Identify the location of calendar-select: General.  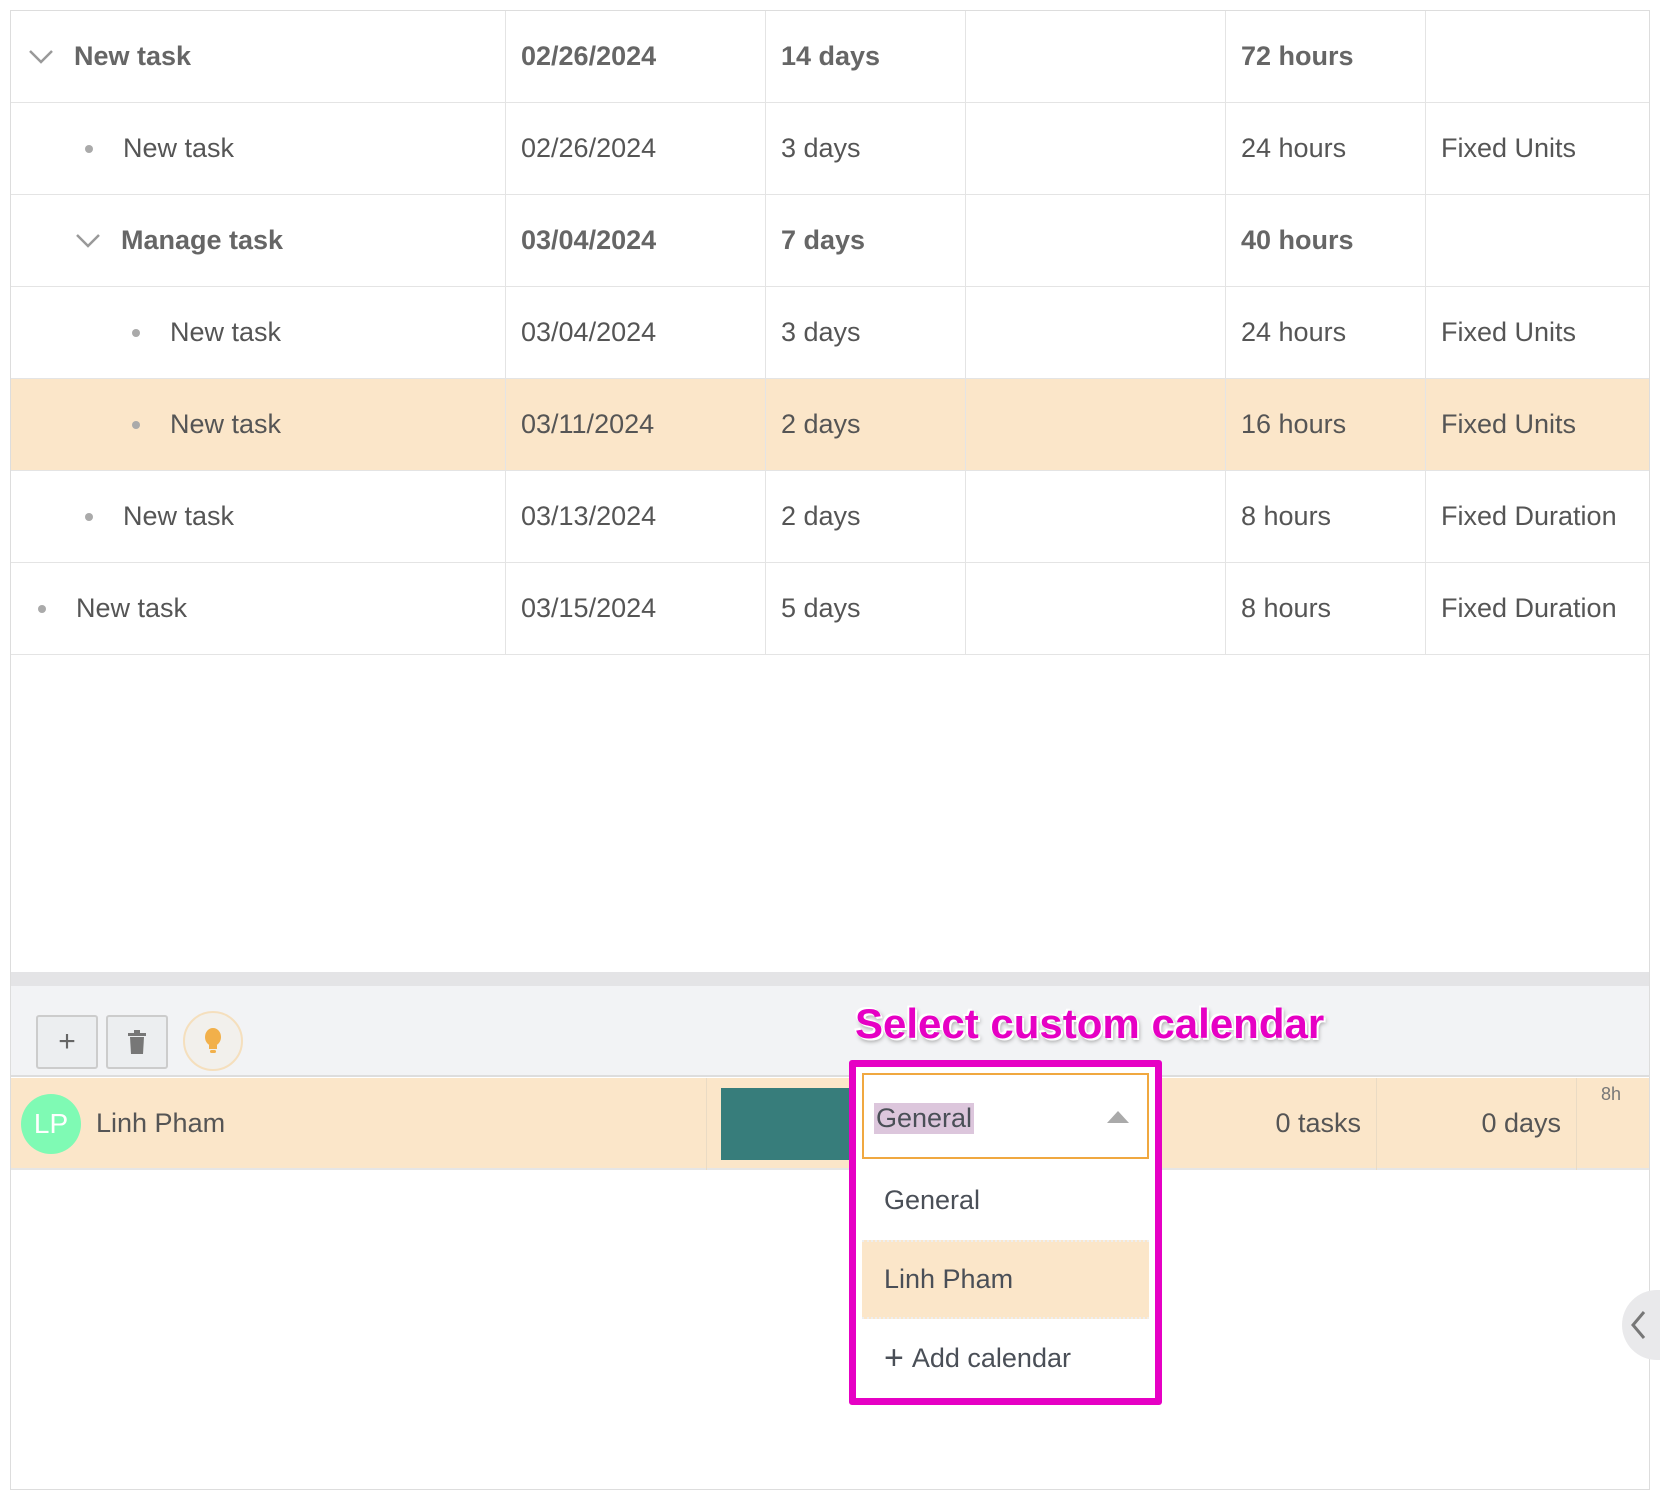
(1005, 1116).